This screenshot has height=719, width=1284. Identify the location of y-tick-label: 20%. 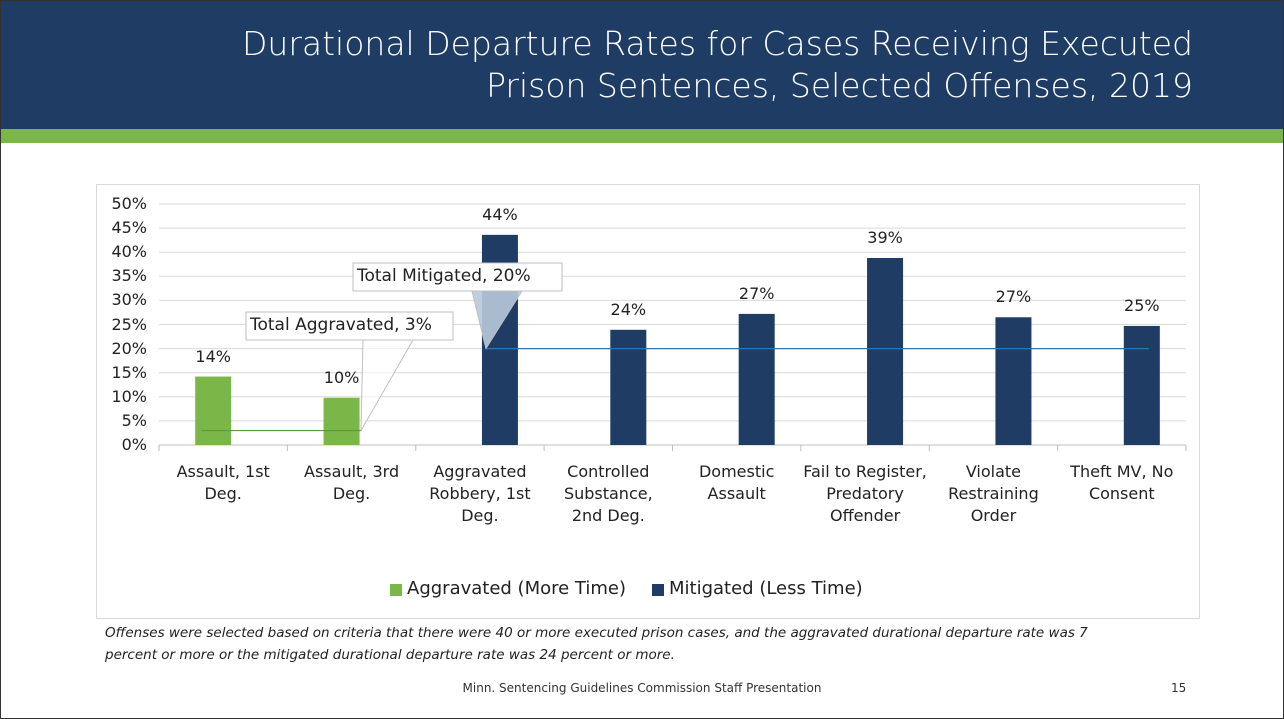
(129, 348).